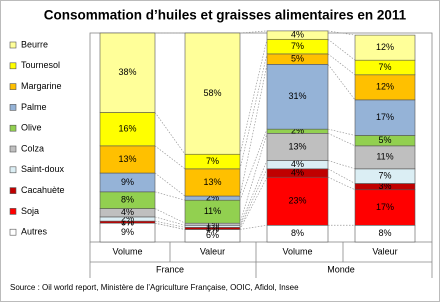 The height and width of the screenshot is (302, 440). I want to click on legend-label: Saint-doux, so click(43, 169).